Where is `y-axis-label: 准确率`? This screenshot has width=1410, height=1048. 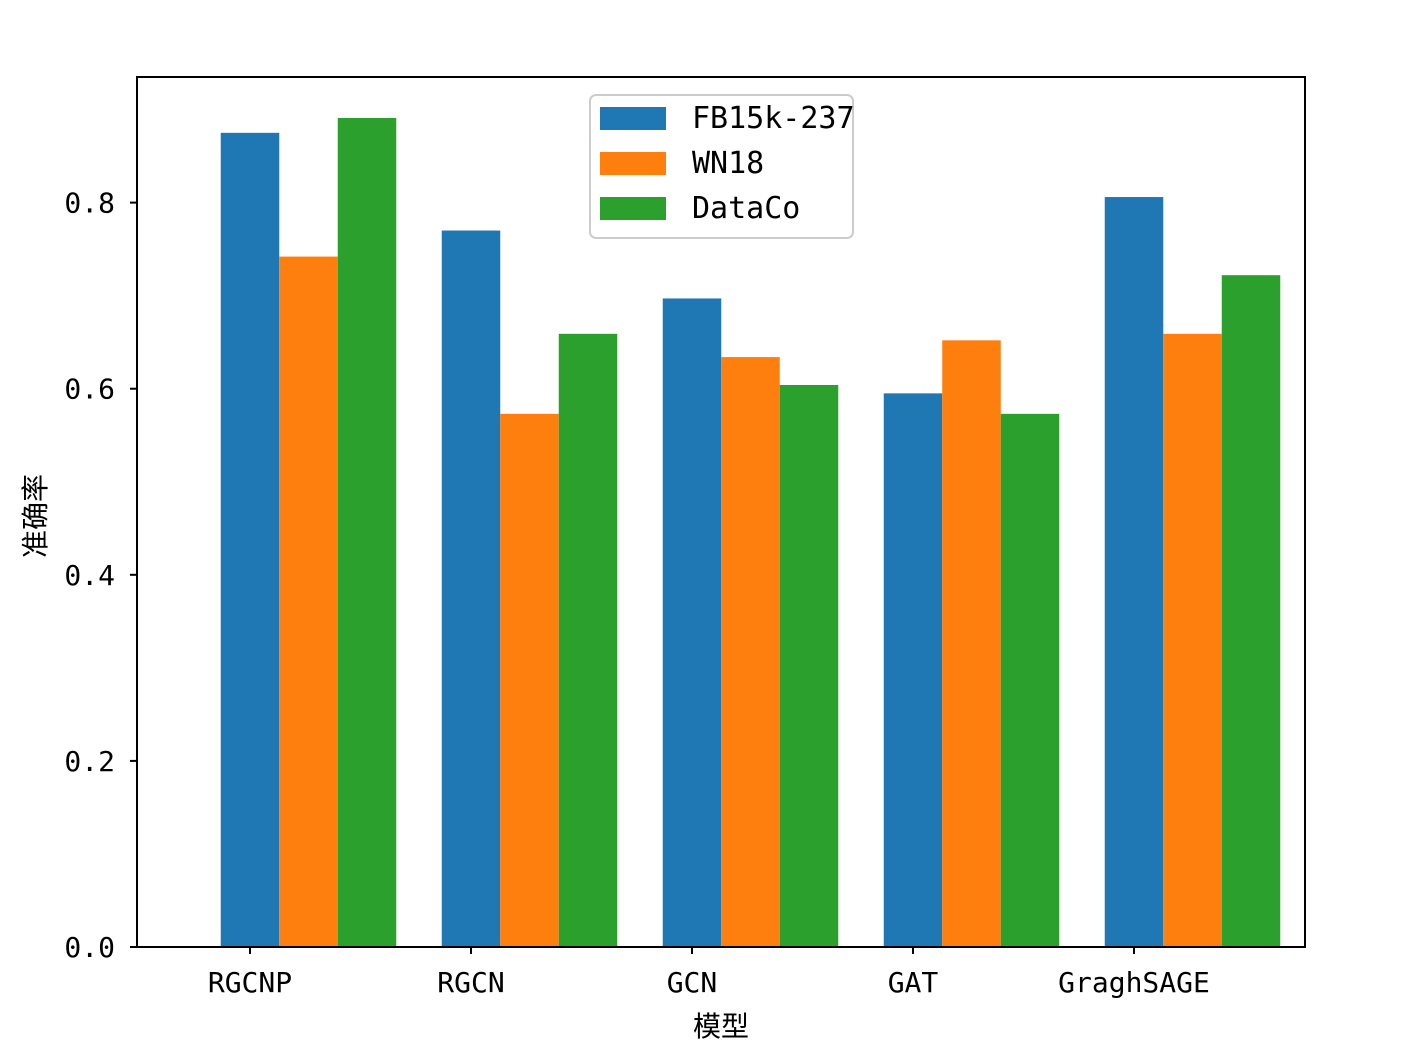 y-axis-label: 准确率 is located at coordinates (35, 516).